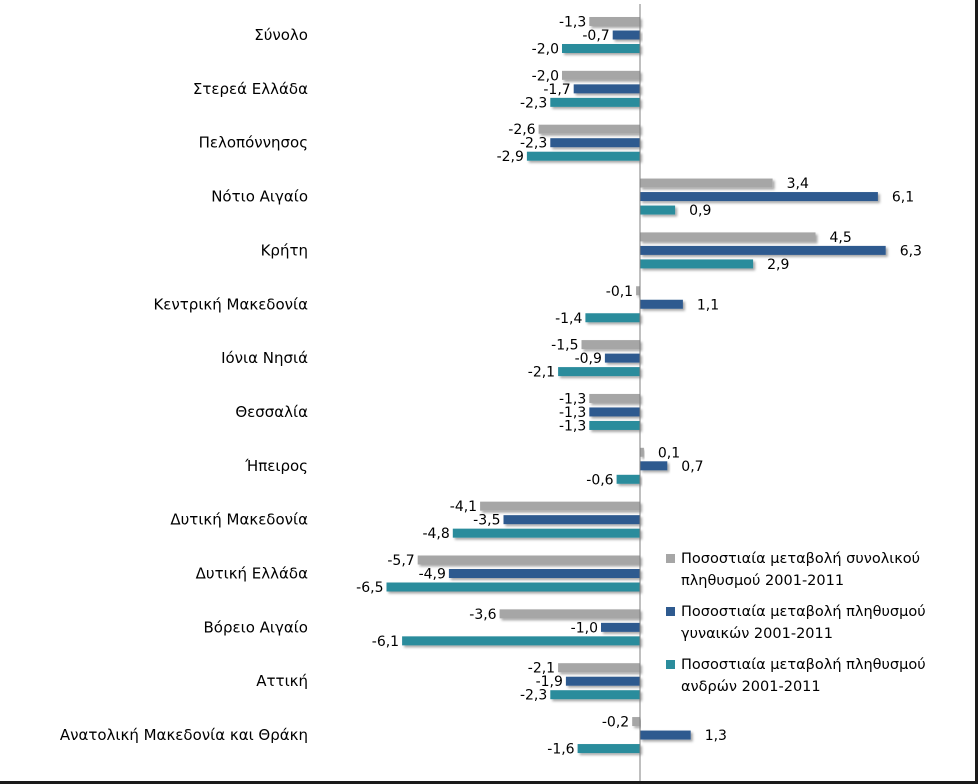 This screenshot has height=784, width=978. I want to click on legend-label-0-1: πληθυσμού 2001-2011, so click(762, 581).